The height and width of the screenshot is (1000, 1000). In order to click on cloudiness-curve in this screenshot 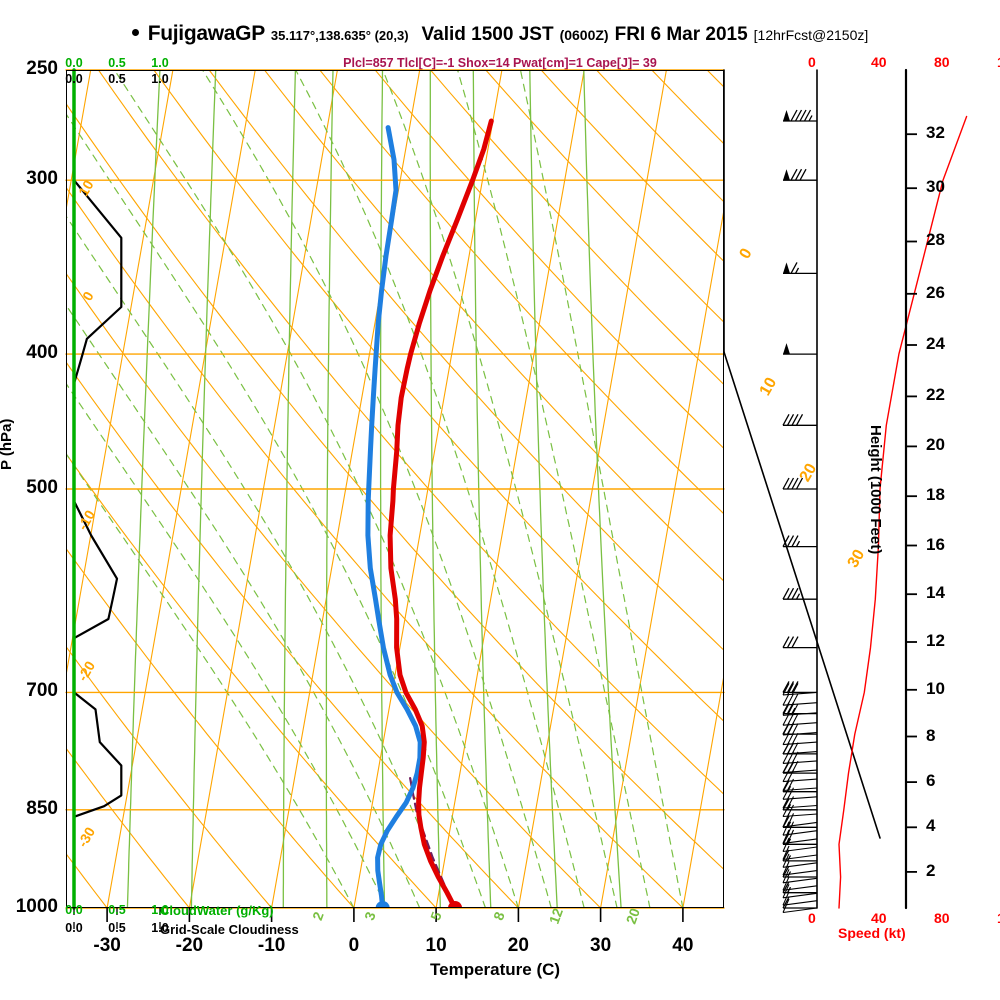, I will do `click(97, 498)`.